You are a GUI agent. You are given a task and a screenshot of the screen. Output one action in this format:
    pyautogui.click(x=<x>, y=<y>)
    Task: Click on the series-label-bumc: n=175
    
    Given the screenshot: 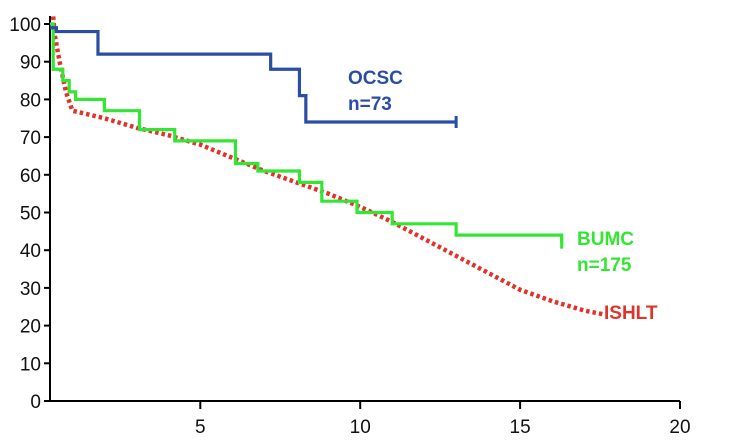 What is the action you would take?
    pyautogui.click(x=604, y=265)
    